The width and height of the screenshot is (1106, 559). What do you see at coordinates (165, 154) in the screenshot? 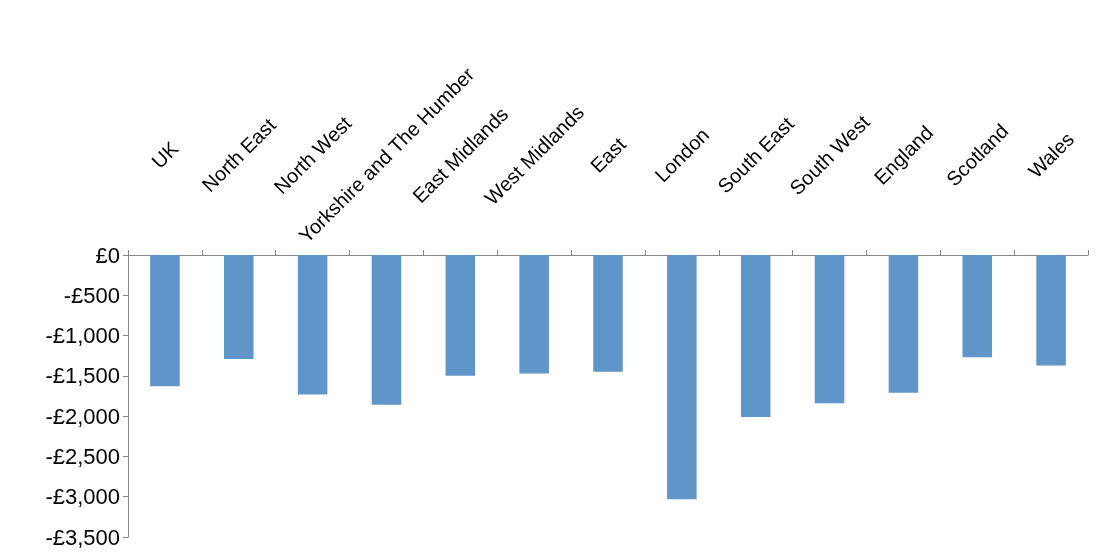
I see `x-tick-label: UK` at bounding box center [165, 154].